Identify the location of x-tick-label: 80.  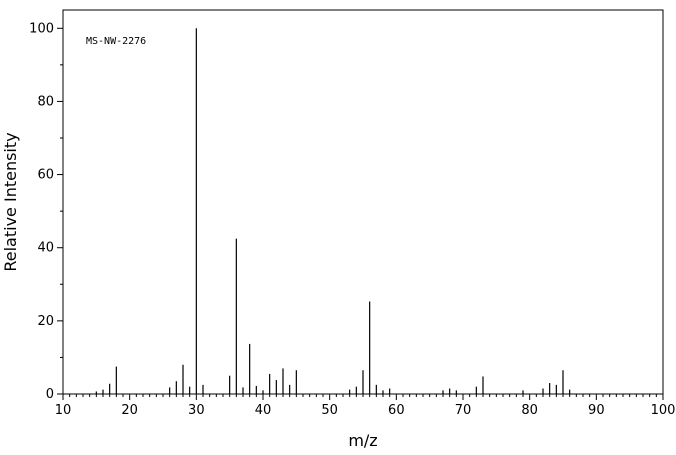
(529, 410).